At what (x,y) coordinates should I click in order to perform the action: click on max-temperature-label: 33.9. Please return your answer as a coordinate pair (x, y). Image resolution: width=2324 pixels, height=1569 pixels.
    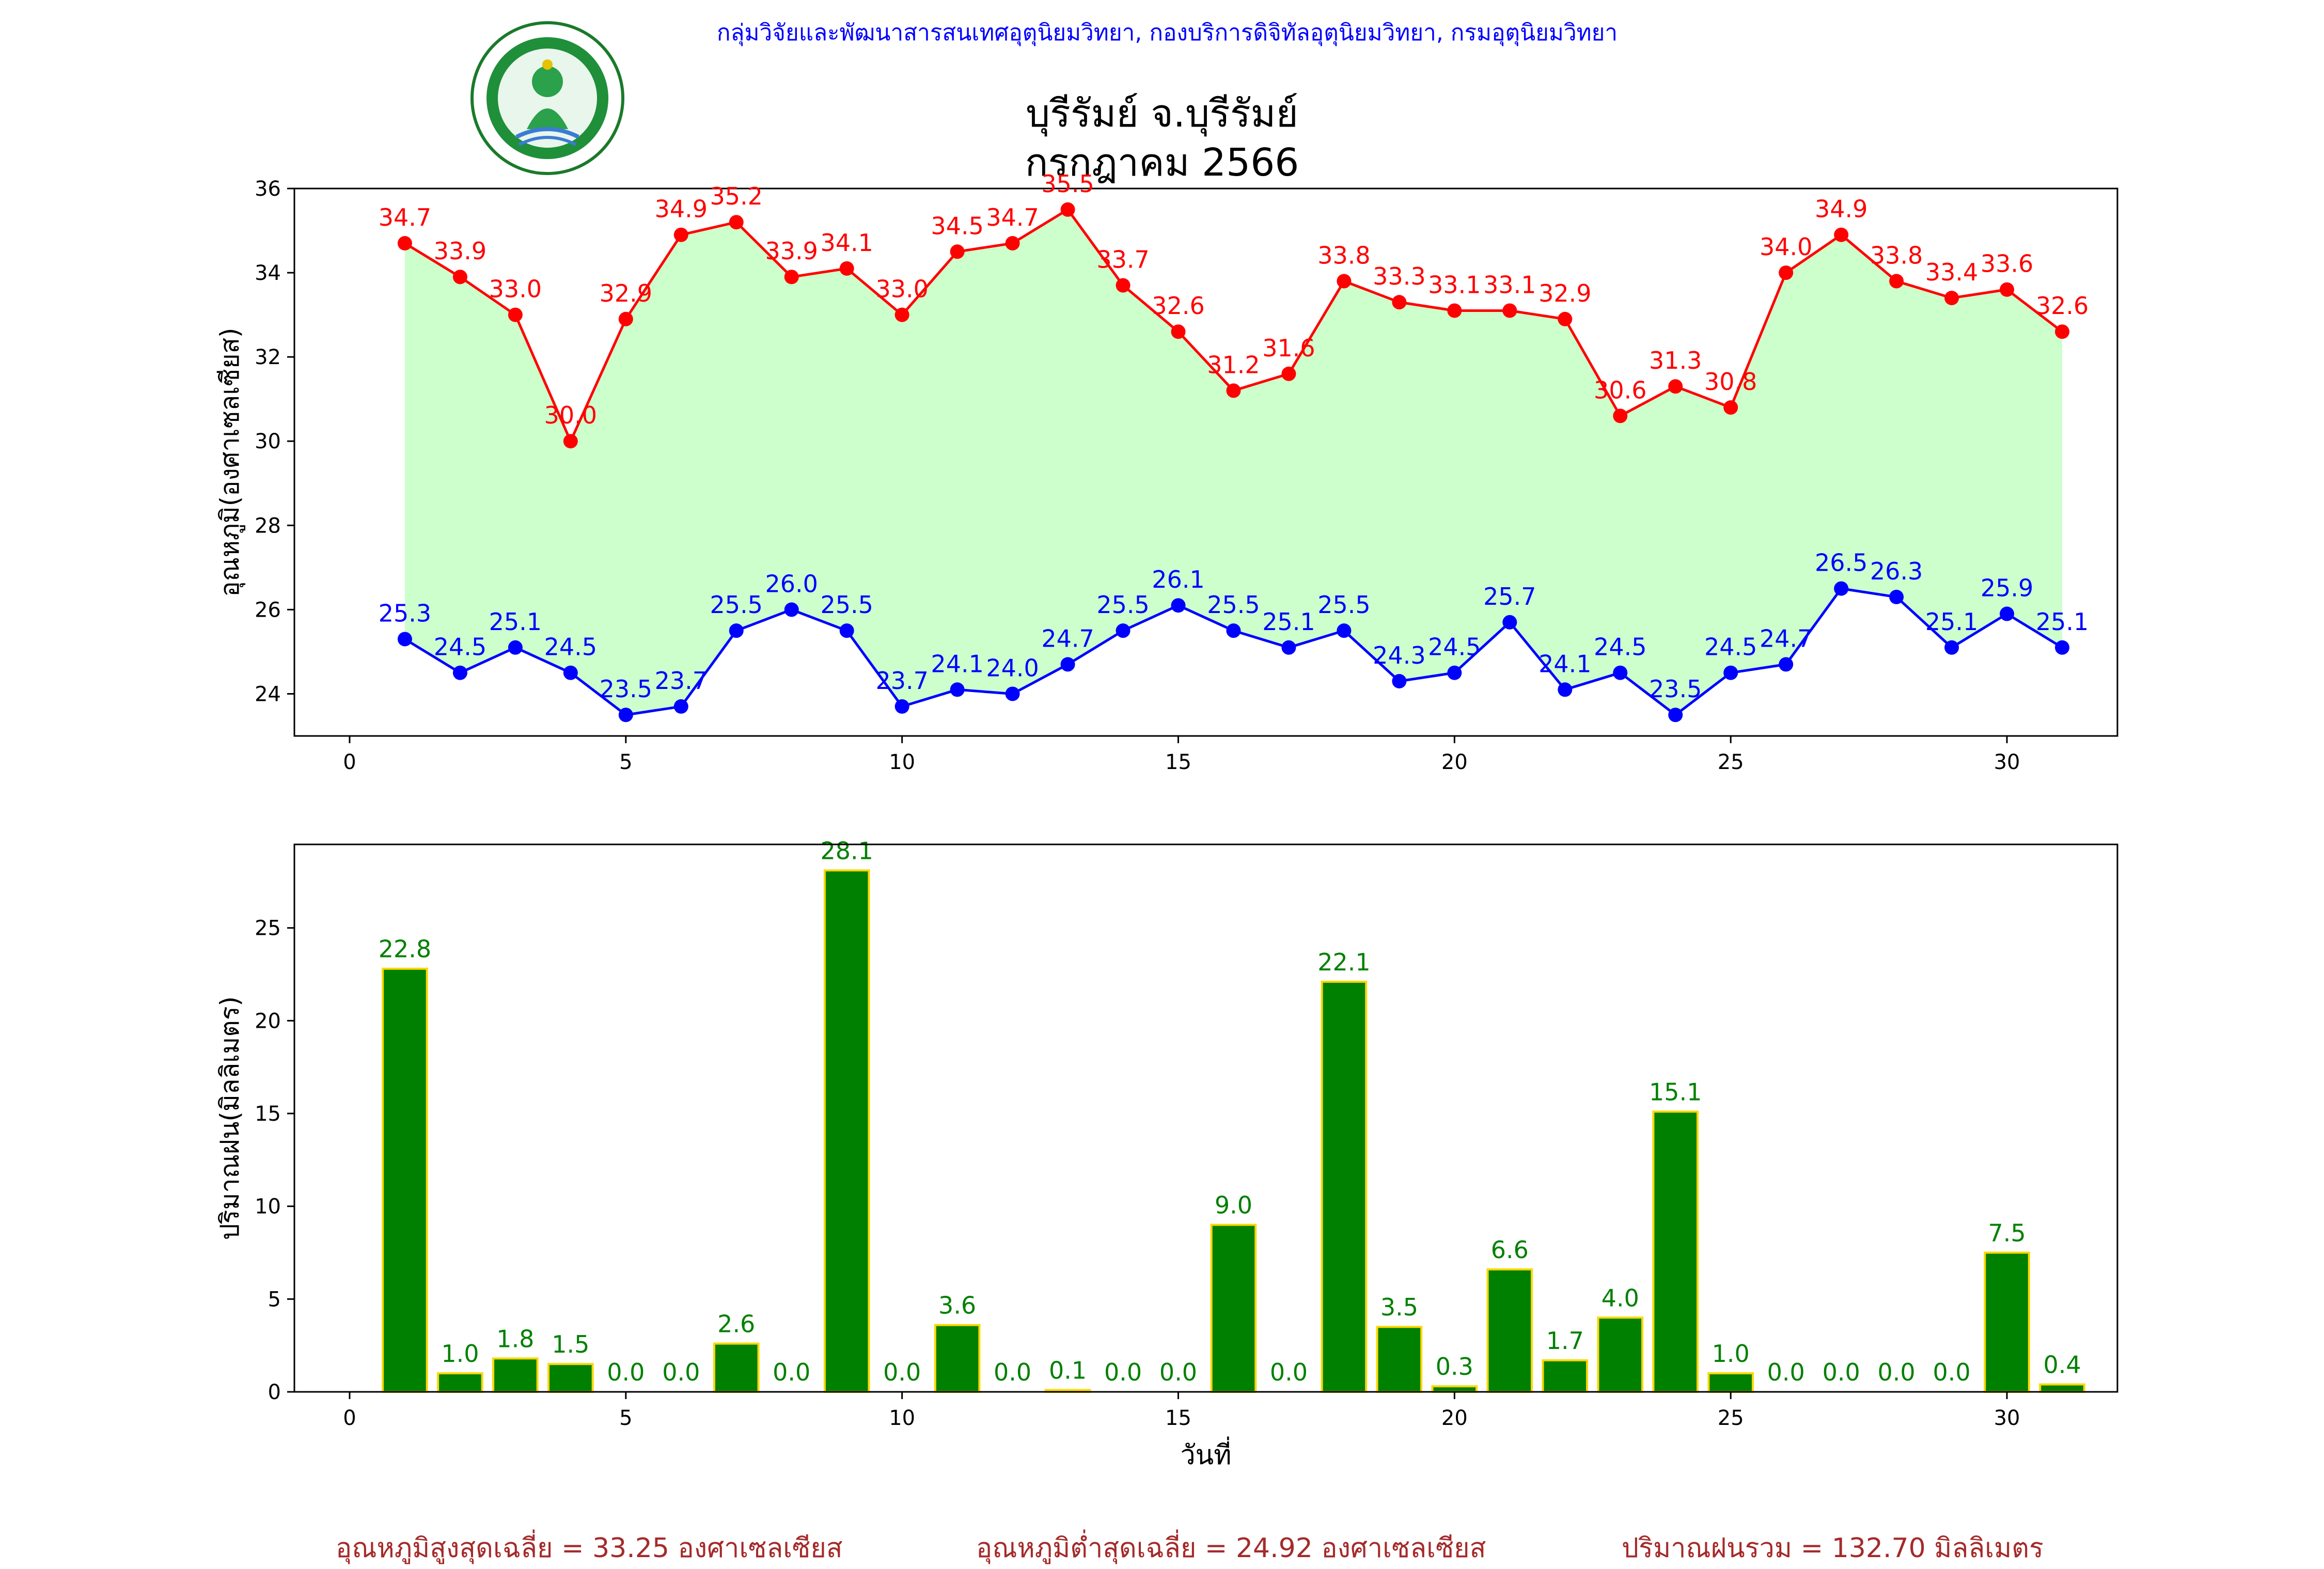
    Looking at the image, I should click on (460, 251).